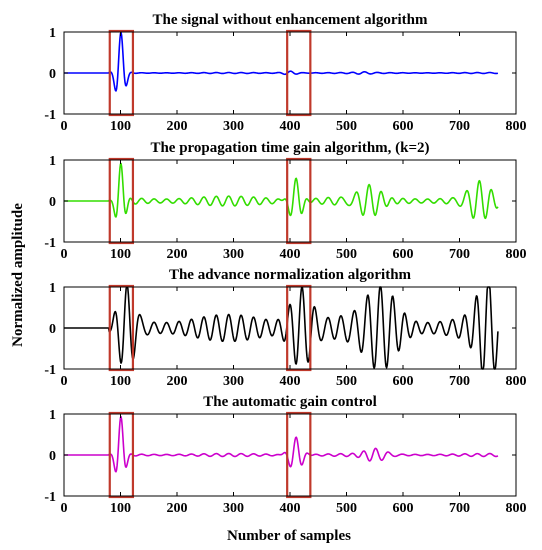  Describe the element at coordinates (289, 402) in the screenshot. I see `panel-title: The automatic gain control` at that location.